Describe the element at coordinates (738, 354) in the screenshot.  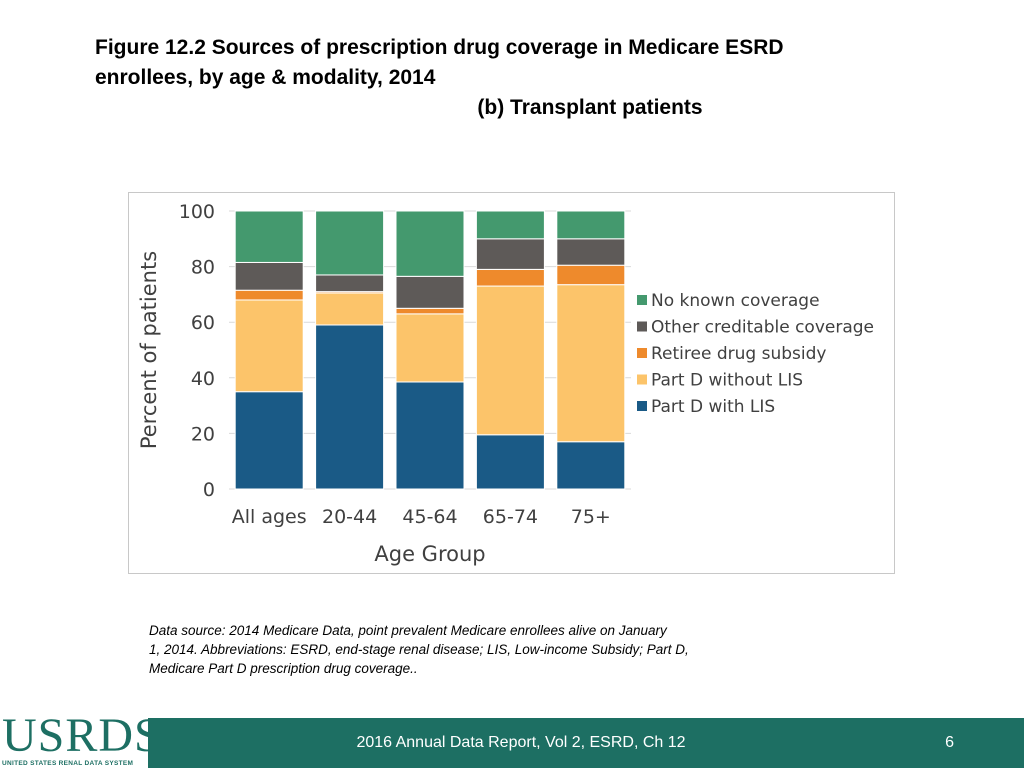
I see `legend-label-2: Retiree drug subsidy` at that location.